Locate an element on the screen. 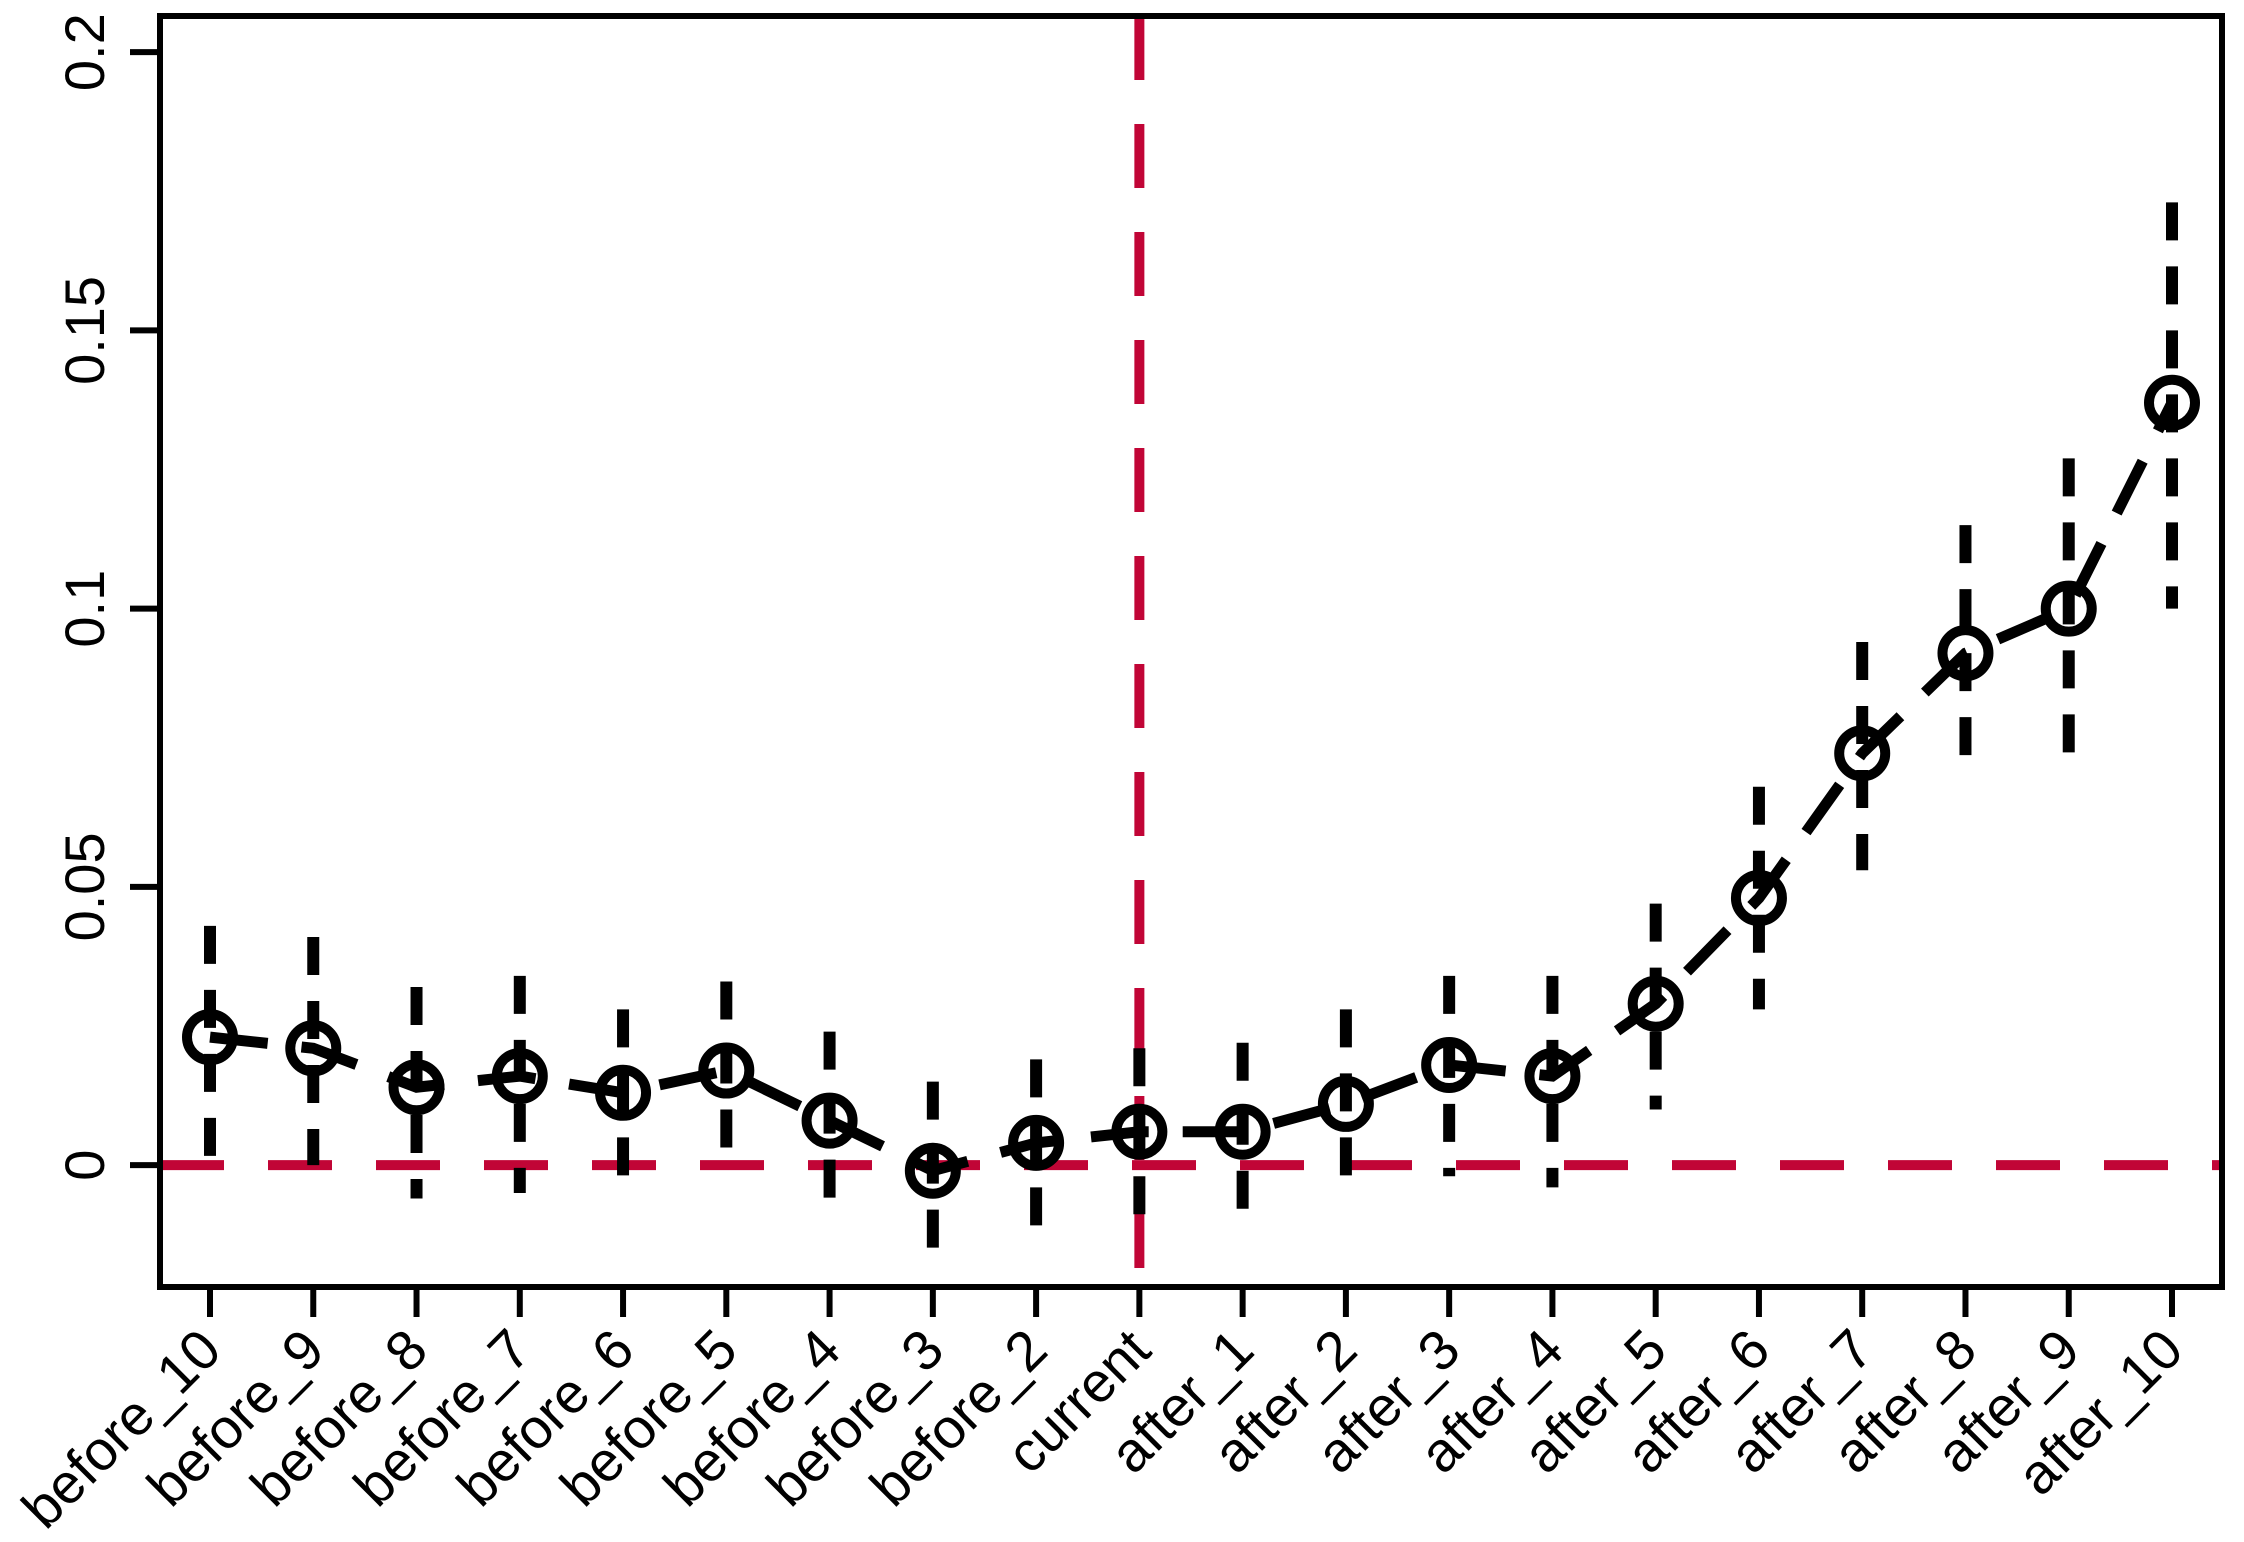 The image size is (2244, 1542). y-axis-tick-label: 0.05 is located at coordinates (84, 886).